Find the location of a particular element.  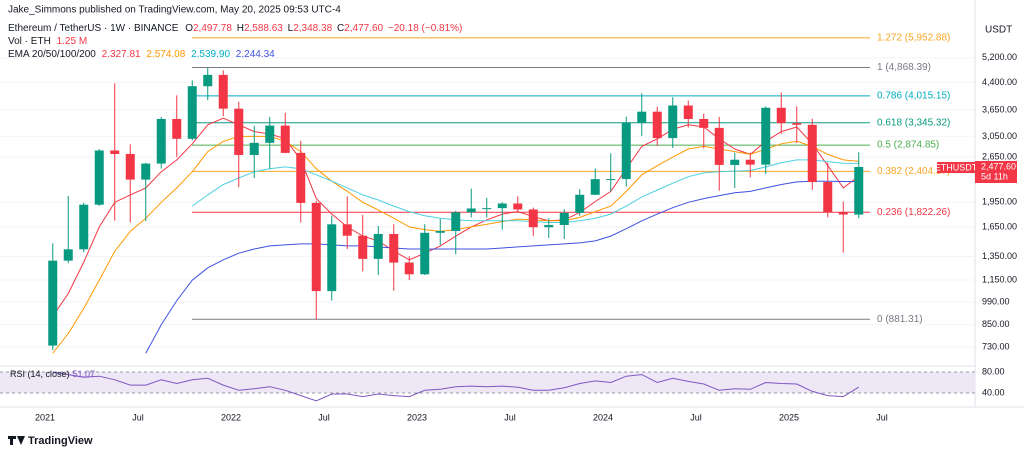

fib-label: 0.382 (2,404.37) is located at coordinates (913, 171).